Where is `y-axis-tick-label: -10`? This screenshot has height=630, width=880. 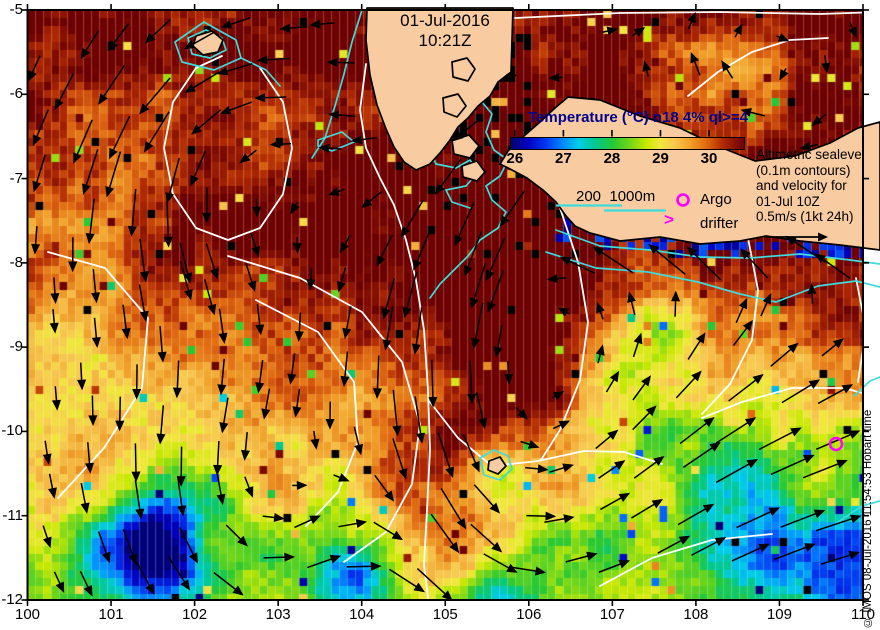 y-axis-tick-label: -10 is located at coordinates (12, 431).